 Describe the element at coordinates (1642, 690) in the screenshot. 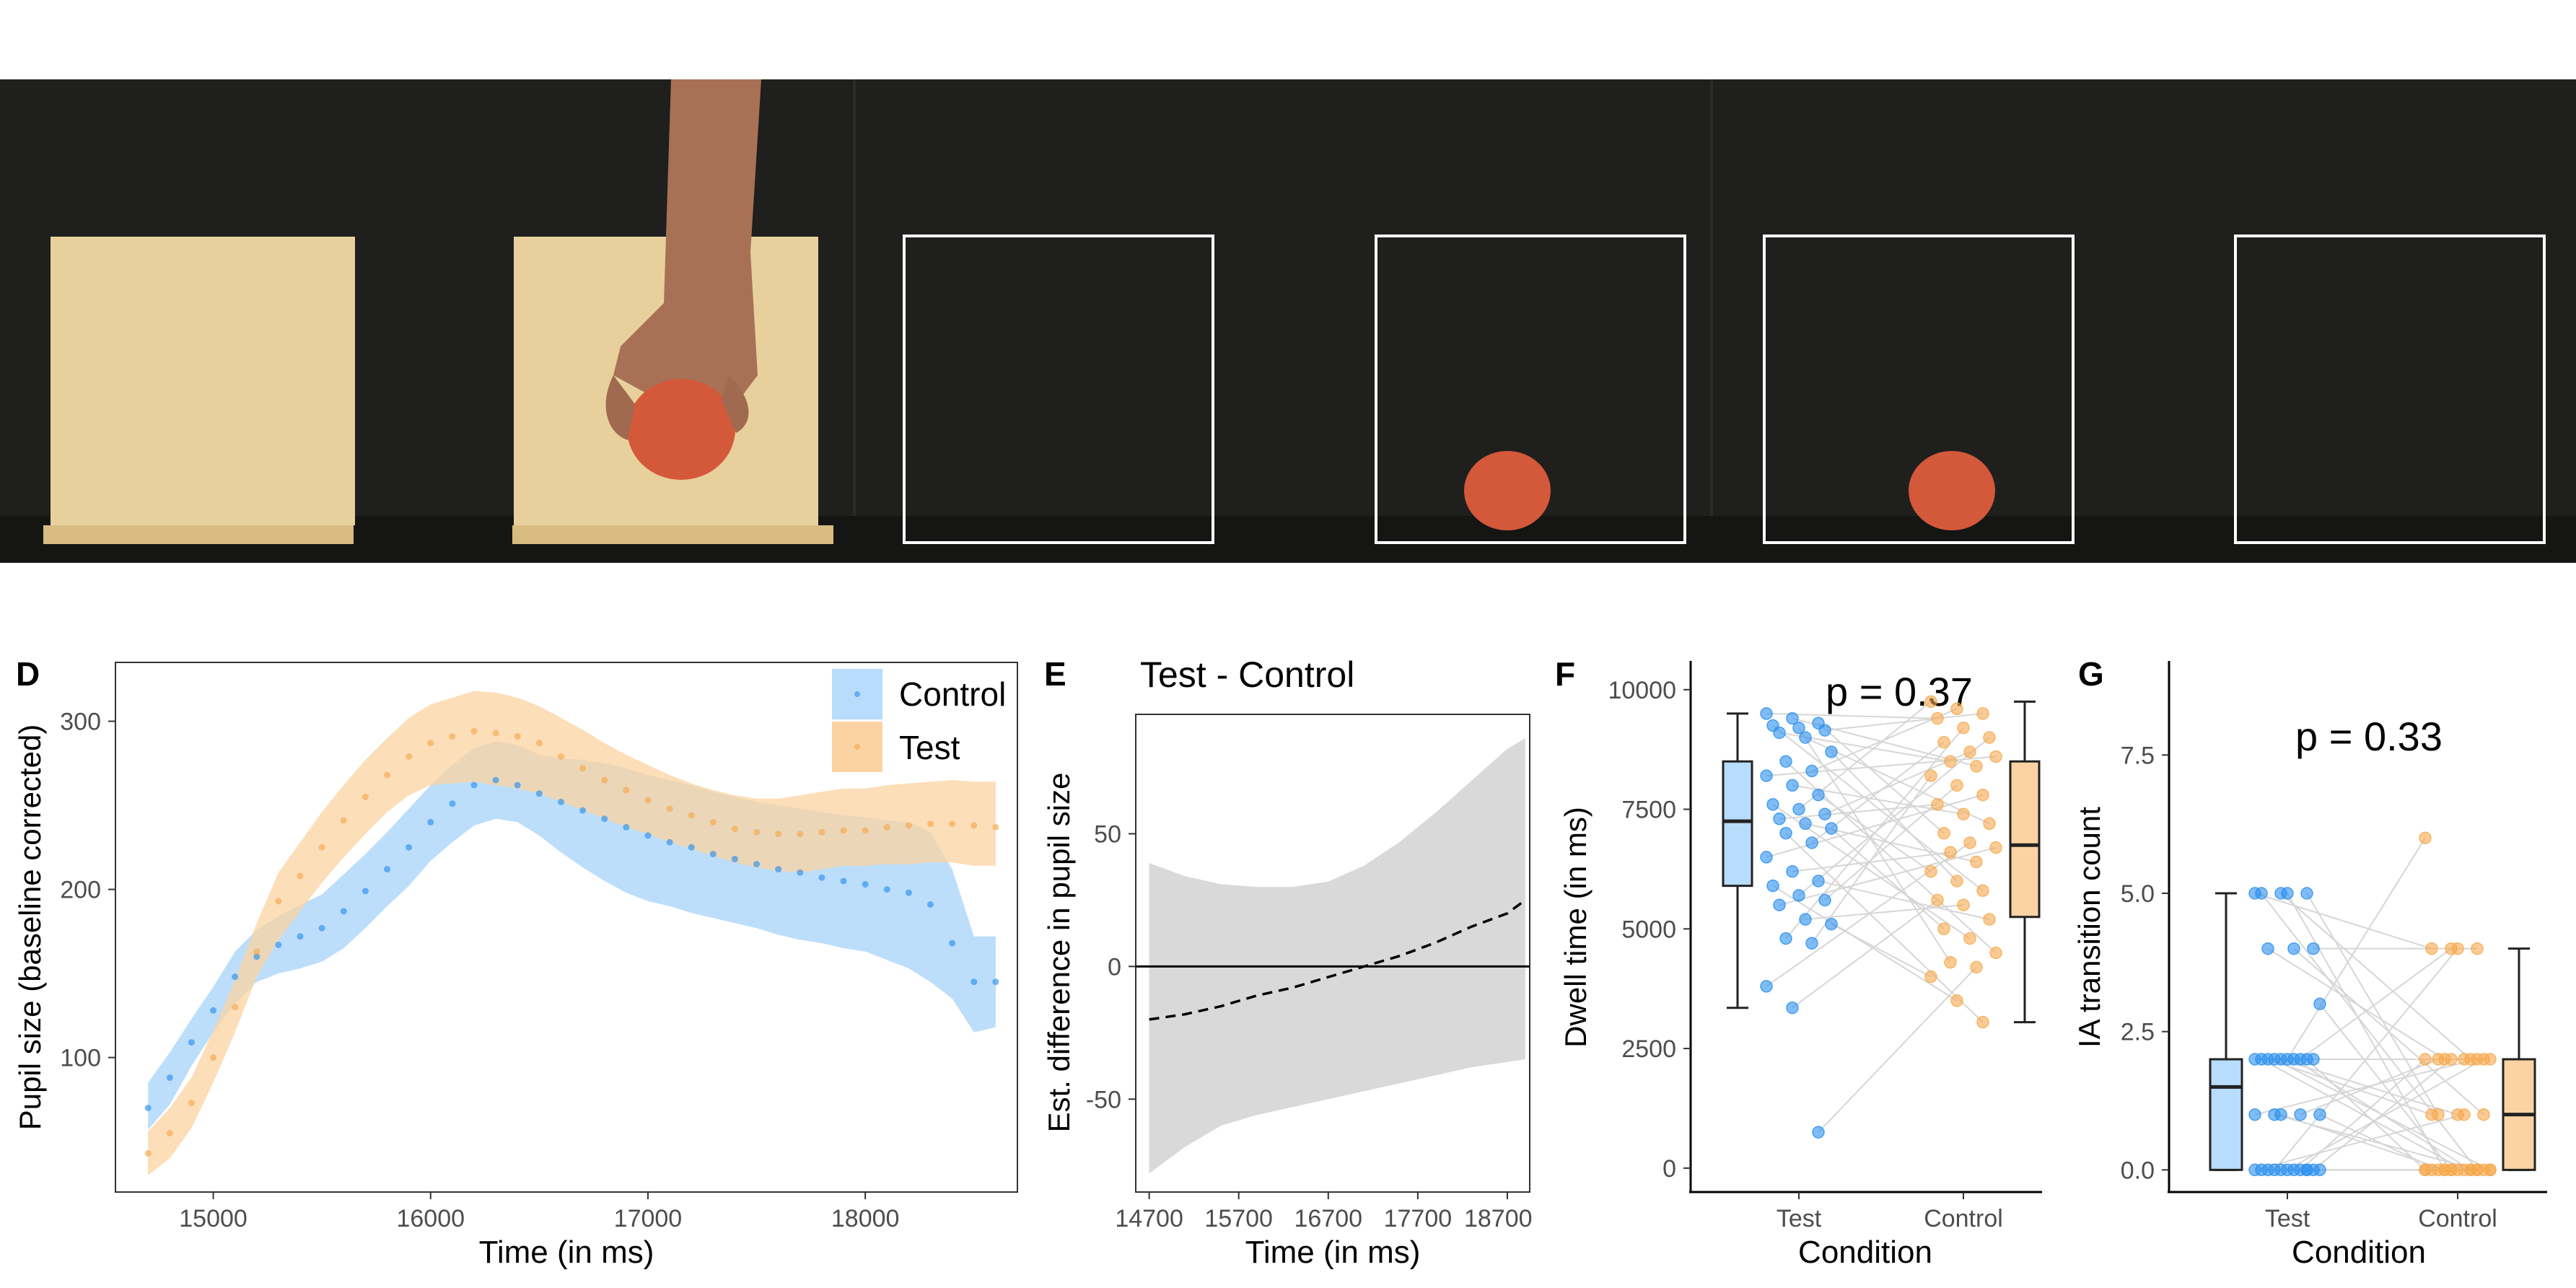

I see `y-tick-label: 10000` at that location.